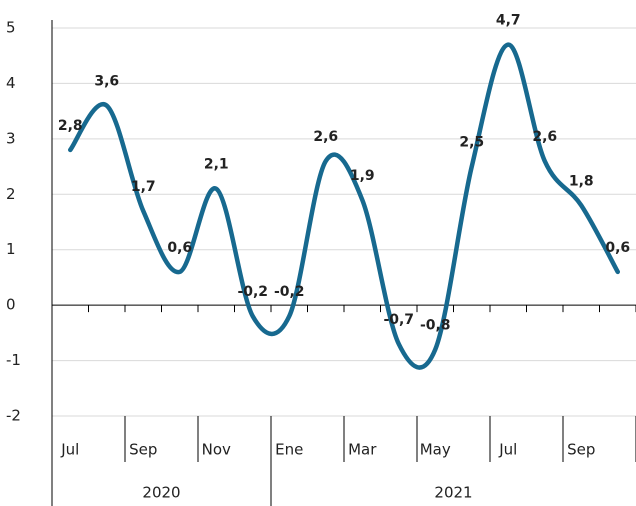  What do you see at coordinates (161, 493) in the screenshot?
I see `group-label: 2020` at bounding box center [161, 493].